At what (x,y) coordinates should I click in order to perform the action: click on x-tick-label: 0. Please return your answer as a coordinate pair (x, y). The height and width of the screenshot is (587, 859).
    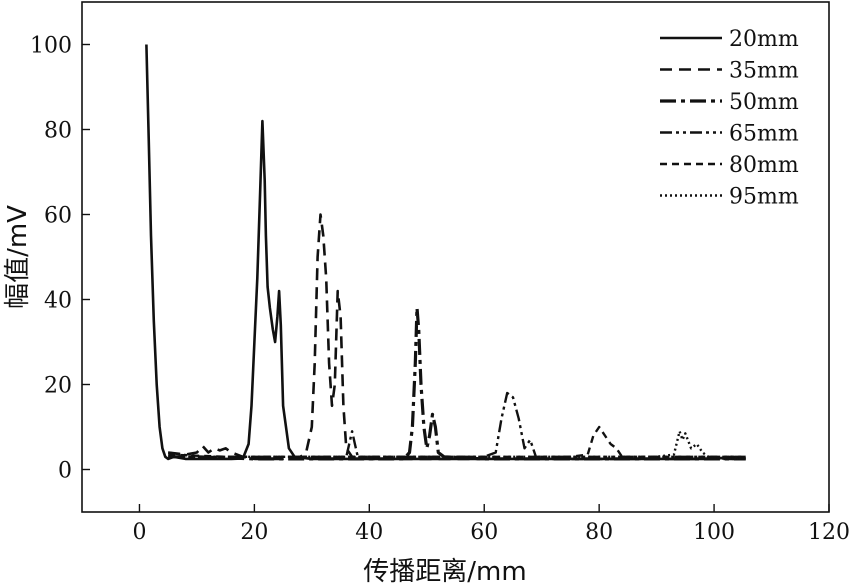
    Looking at the image, I should click on (139, 532).